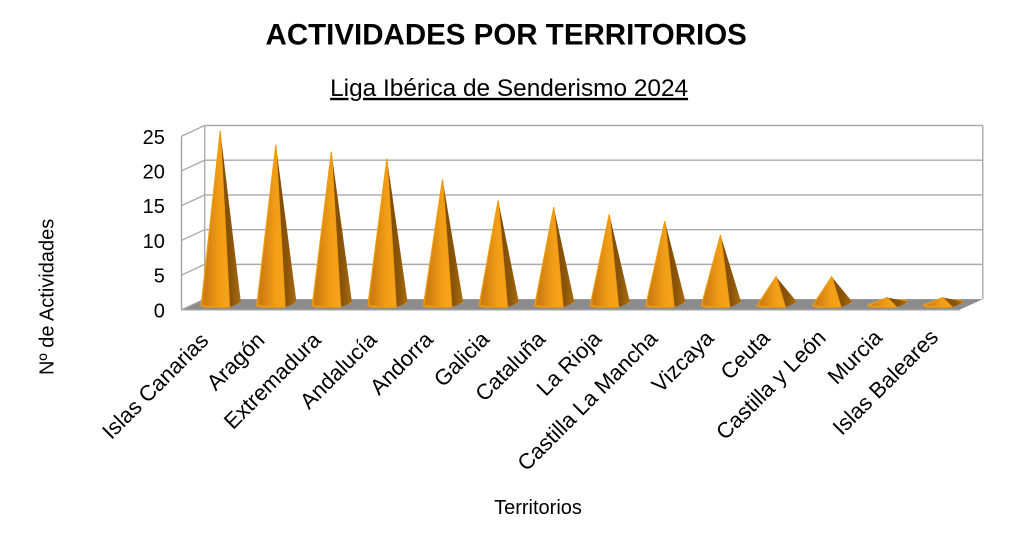 This screenshot has height=552, width=1013. Describe the element at coordinates (154, 173) in the screenshot. I see `svg-text: 20` at that location.